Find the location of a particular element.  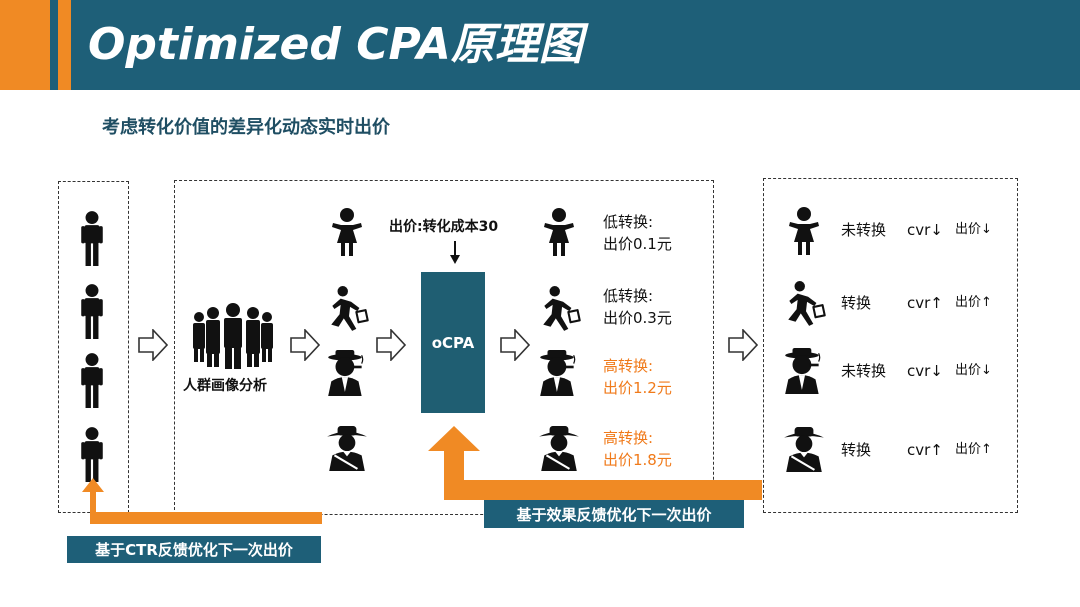

header-accent-stripe is located at coordinates (64, 45).